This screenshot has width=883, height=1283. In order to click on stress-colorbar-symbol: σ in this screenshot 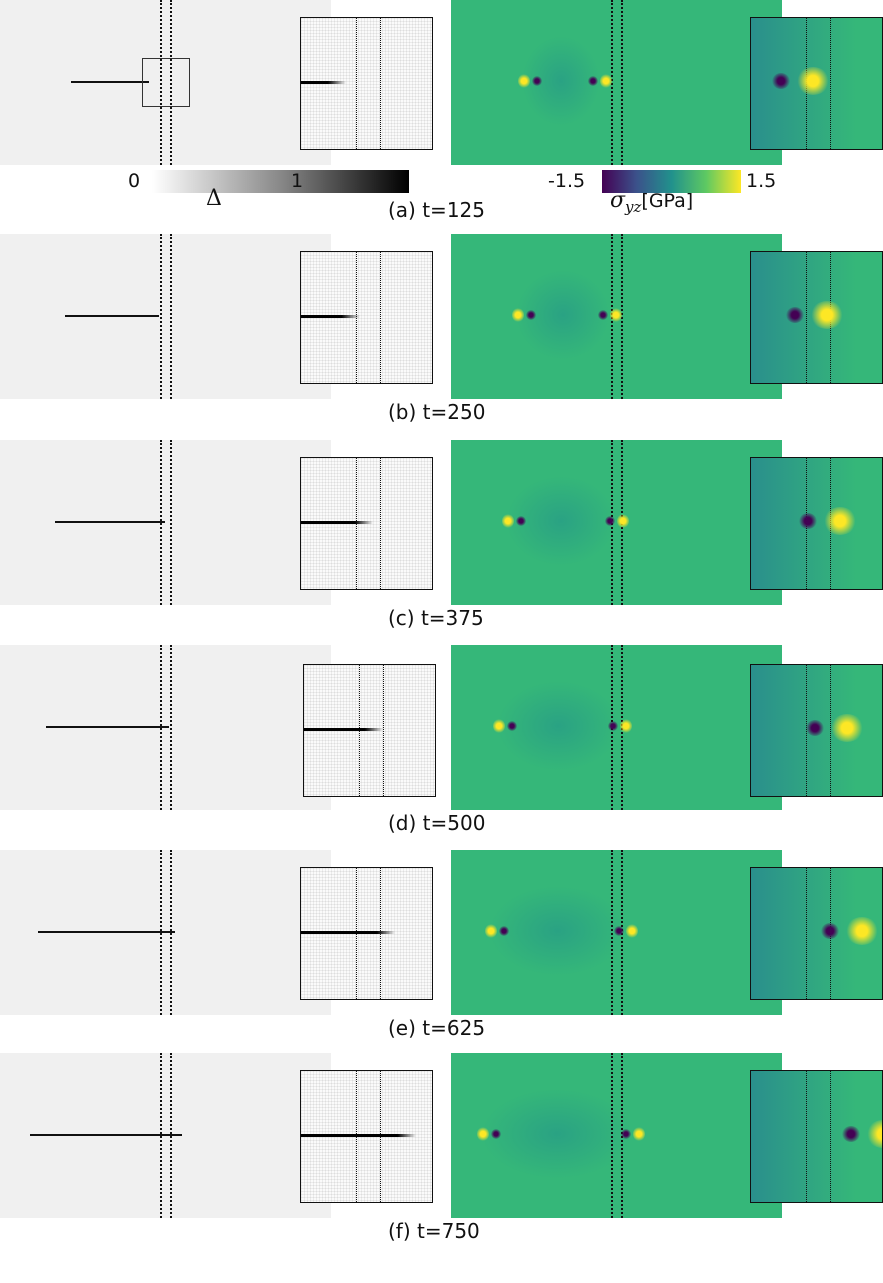, I will do `click(618, 200)`.